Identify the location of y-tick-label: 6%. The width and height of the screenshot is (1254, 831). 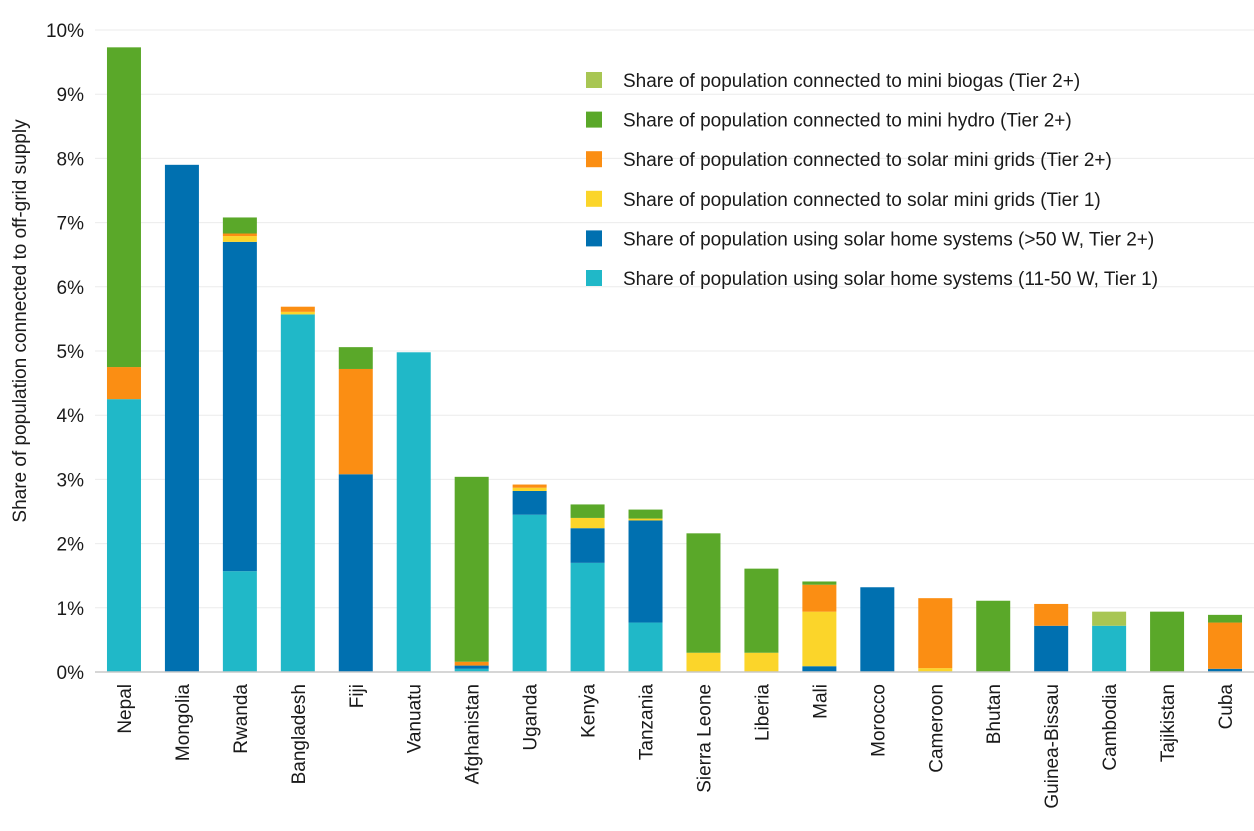
(71, 288).